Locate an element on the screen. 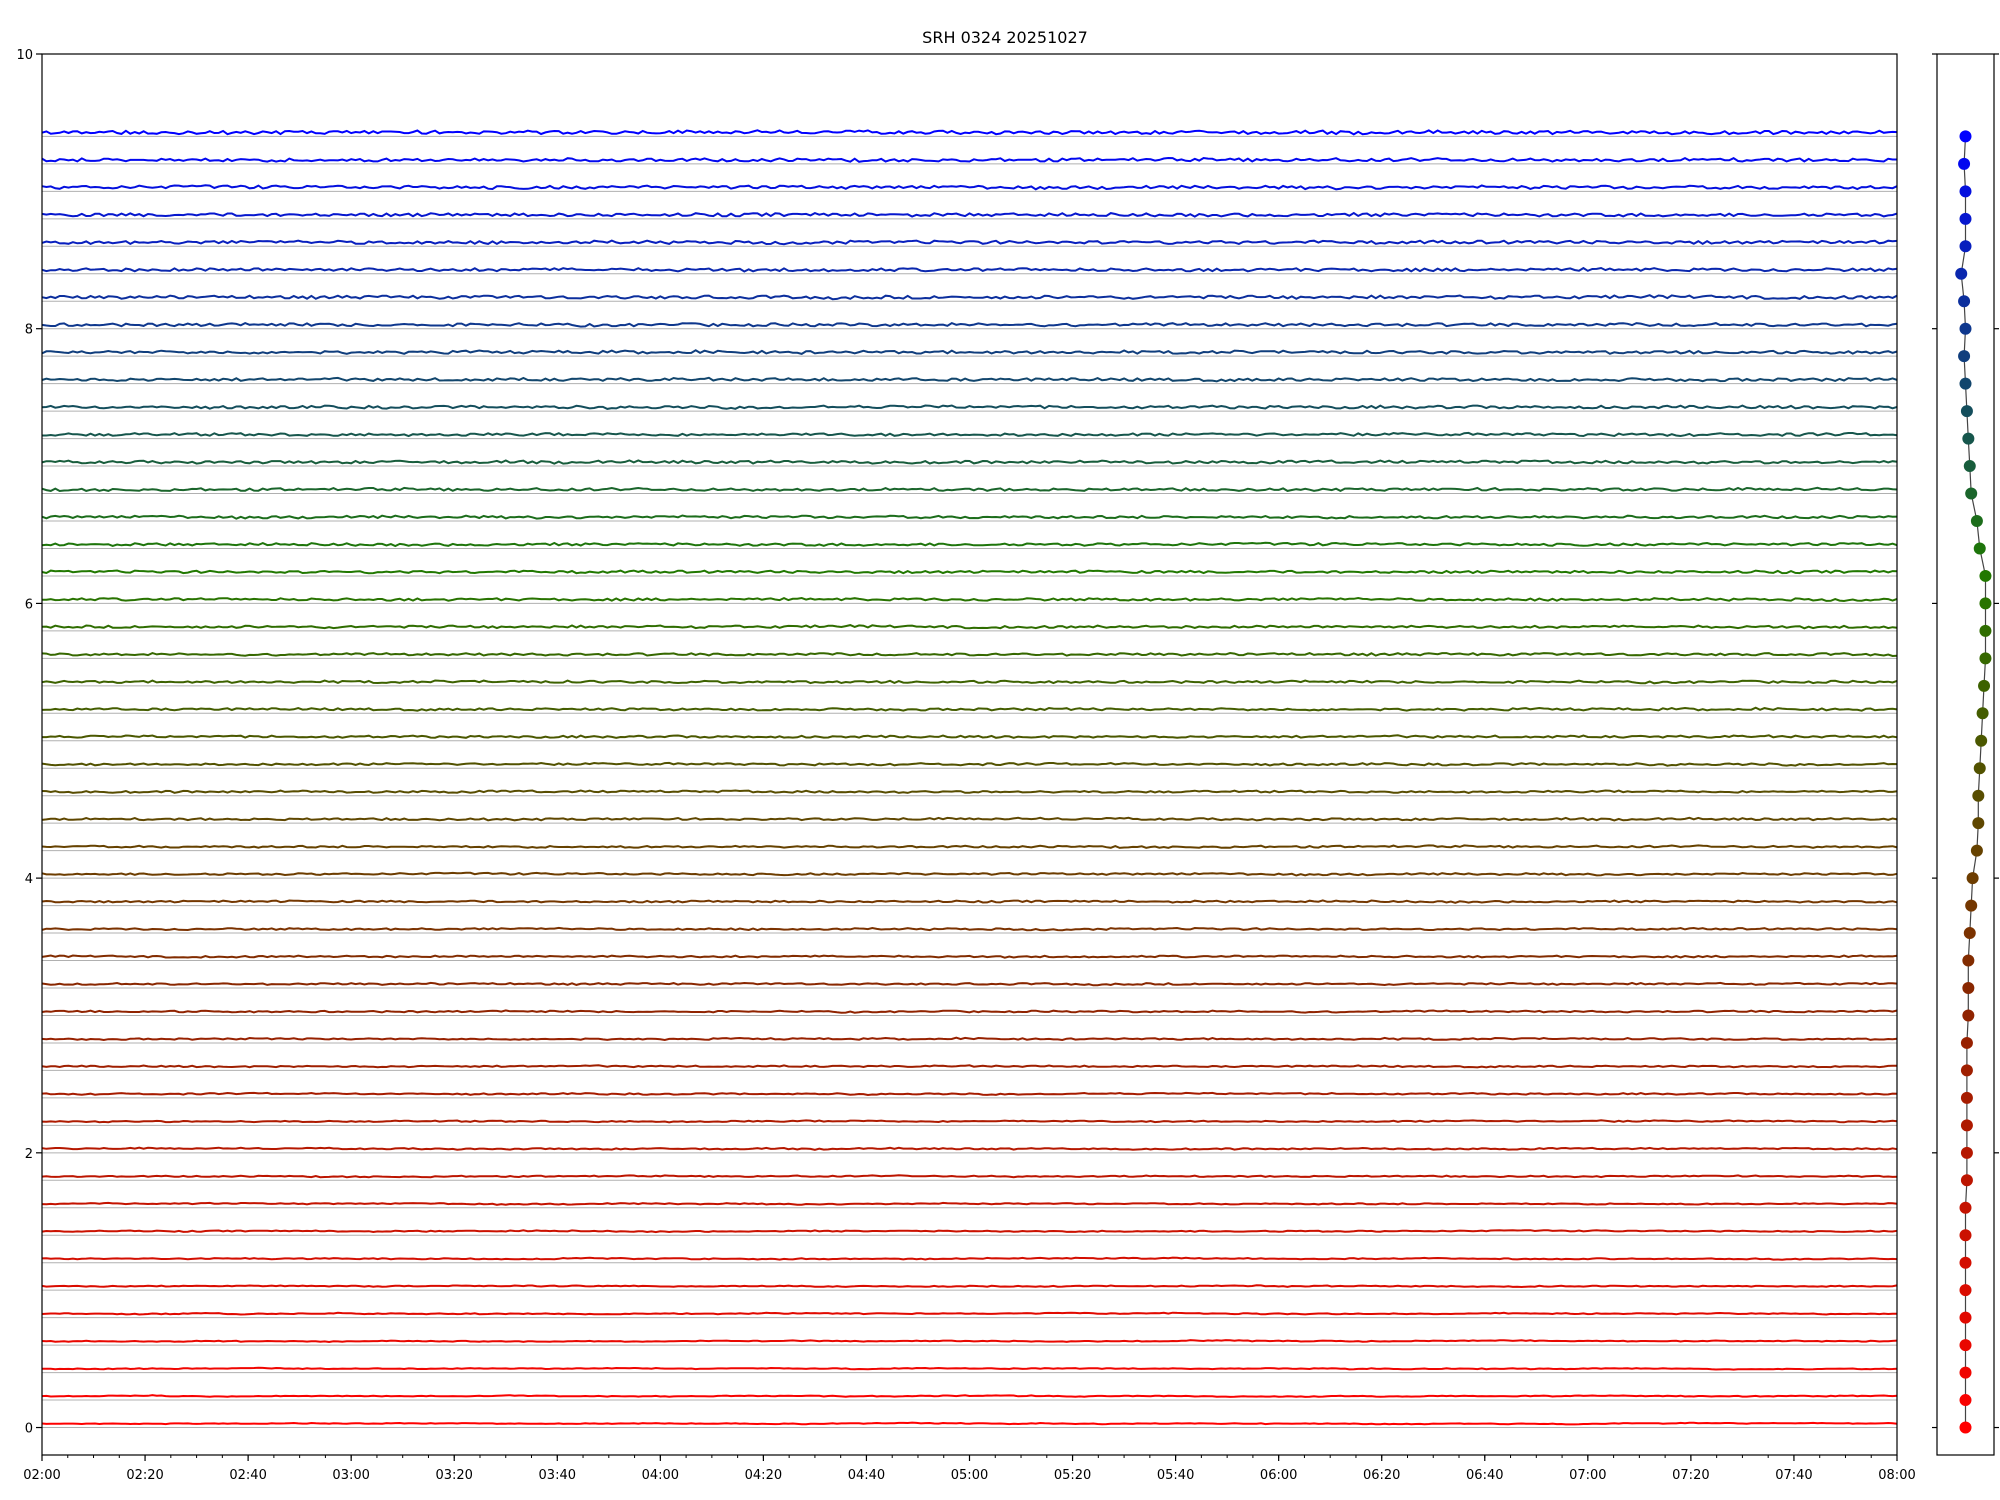 This screenshot has width=2000, height=1500. main-y-axis: 0 2 4 6 8 10 is located at coordinates (29, 742).